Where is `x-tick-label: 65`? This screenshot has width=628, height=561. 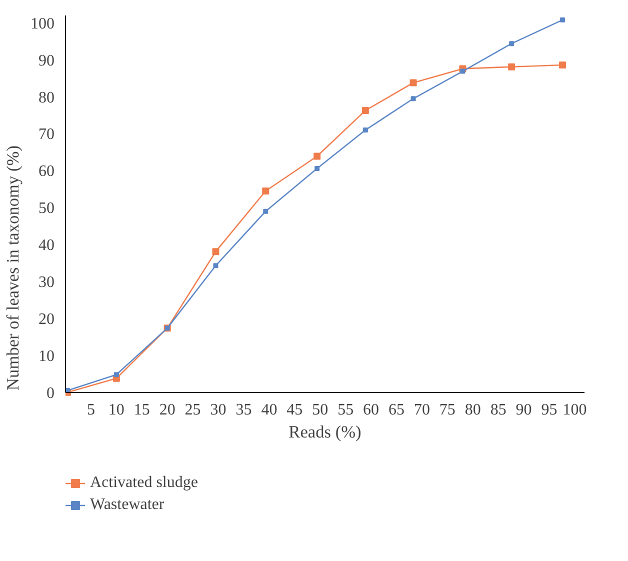 x-tick-label: 65 is located at coordinates (396, 409).